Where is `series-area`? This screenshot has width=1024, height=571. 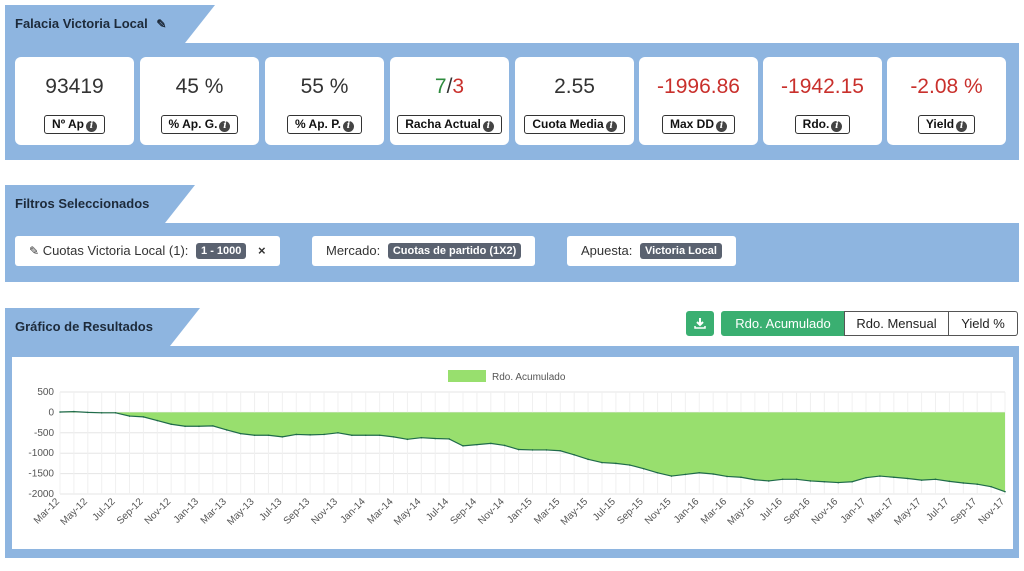
series-area is located at coordinates (532, 451).